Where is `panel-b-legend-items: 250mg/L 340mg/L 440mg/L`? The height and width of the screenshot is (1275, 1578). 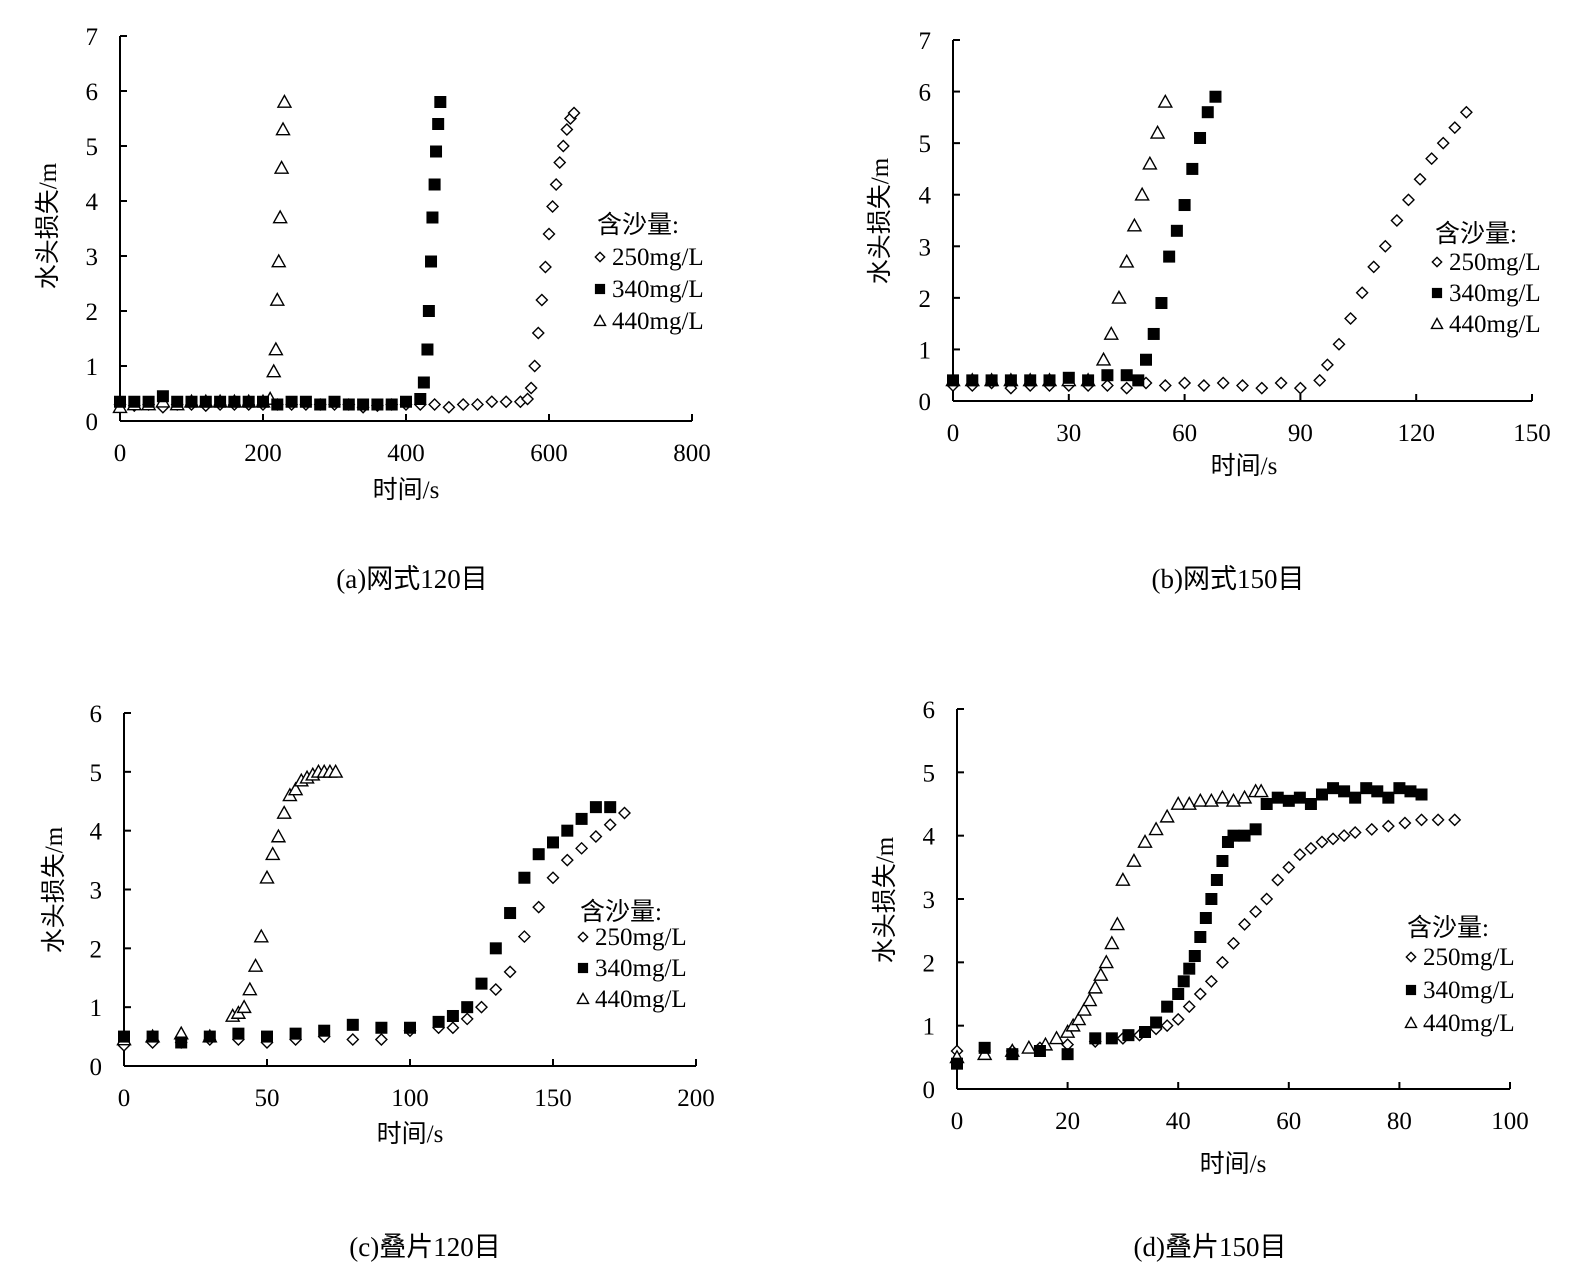
panel-b-legend-items: 250mg/L 340mg/L 440mg/L is located at coordinates (1485, 293).